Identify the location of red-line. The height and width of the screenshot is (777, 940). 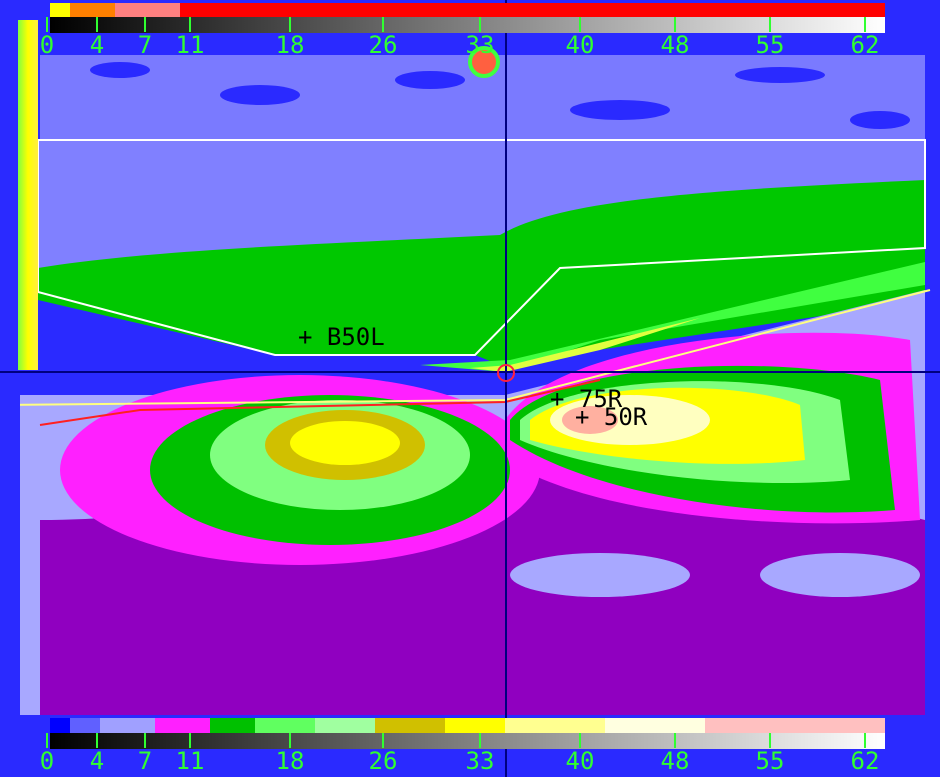
(320, 402).